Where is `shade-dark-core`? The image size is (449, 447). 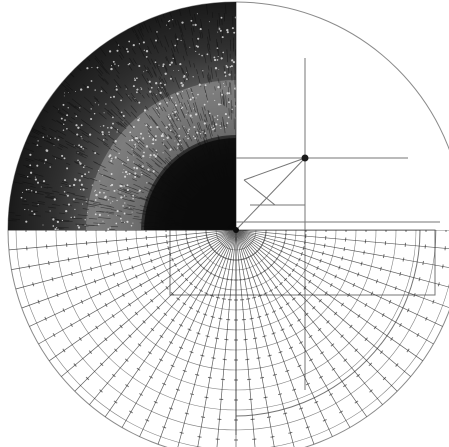
shade-dark-core is located at coordinates (190, 184).